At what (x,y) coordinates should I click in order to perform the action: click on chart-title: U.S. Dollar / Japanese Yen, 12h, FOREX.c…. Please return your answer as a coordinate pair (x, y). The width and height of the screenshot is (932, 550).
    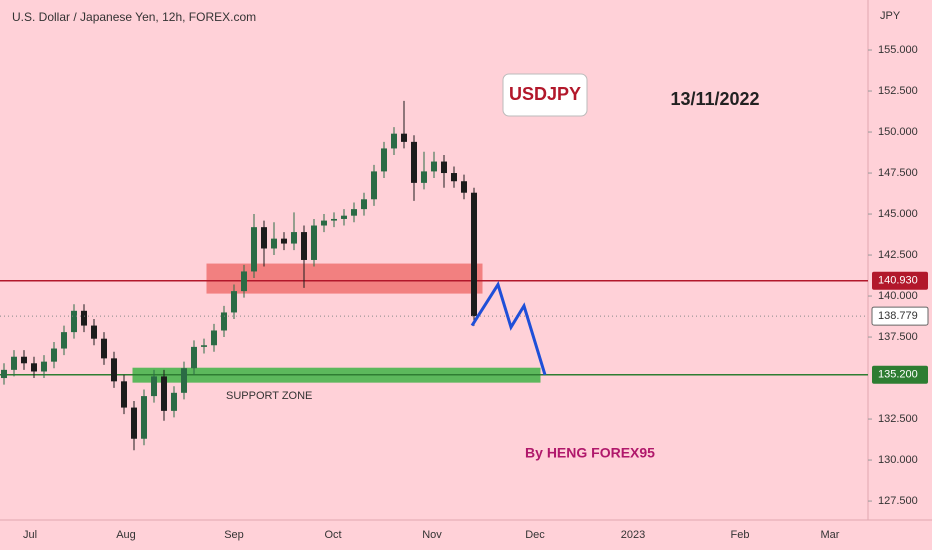
    Looking at the image, I should click on (134, 17).